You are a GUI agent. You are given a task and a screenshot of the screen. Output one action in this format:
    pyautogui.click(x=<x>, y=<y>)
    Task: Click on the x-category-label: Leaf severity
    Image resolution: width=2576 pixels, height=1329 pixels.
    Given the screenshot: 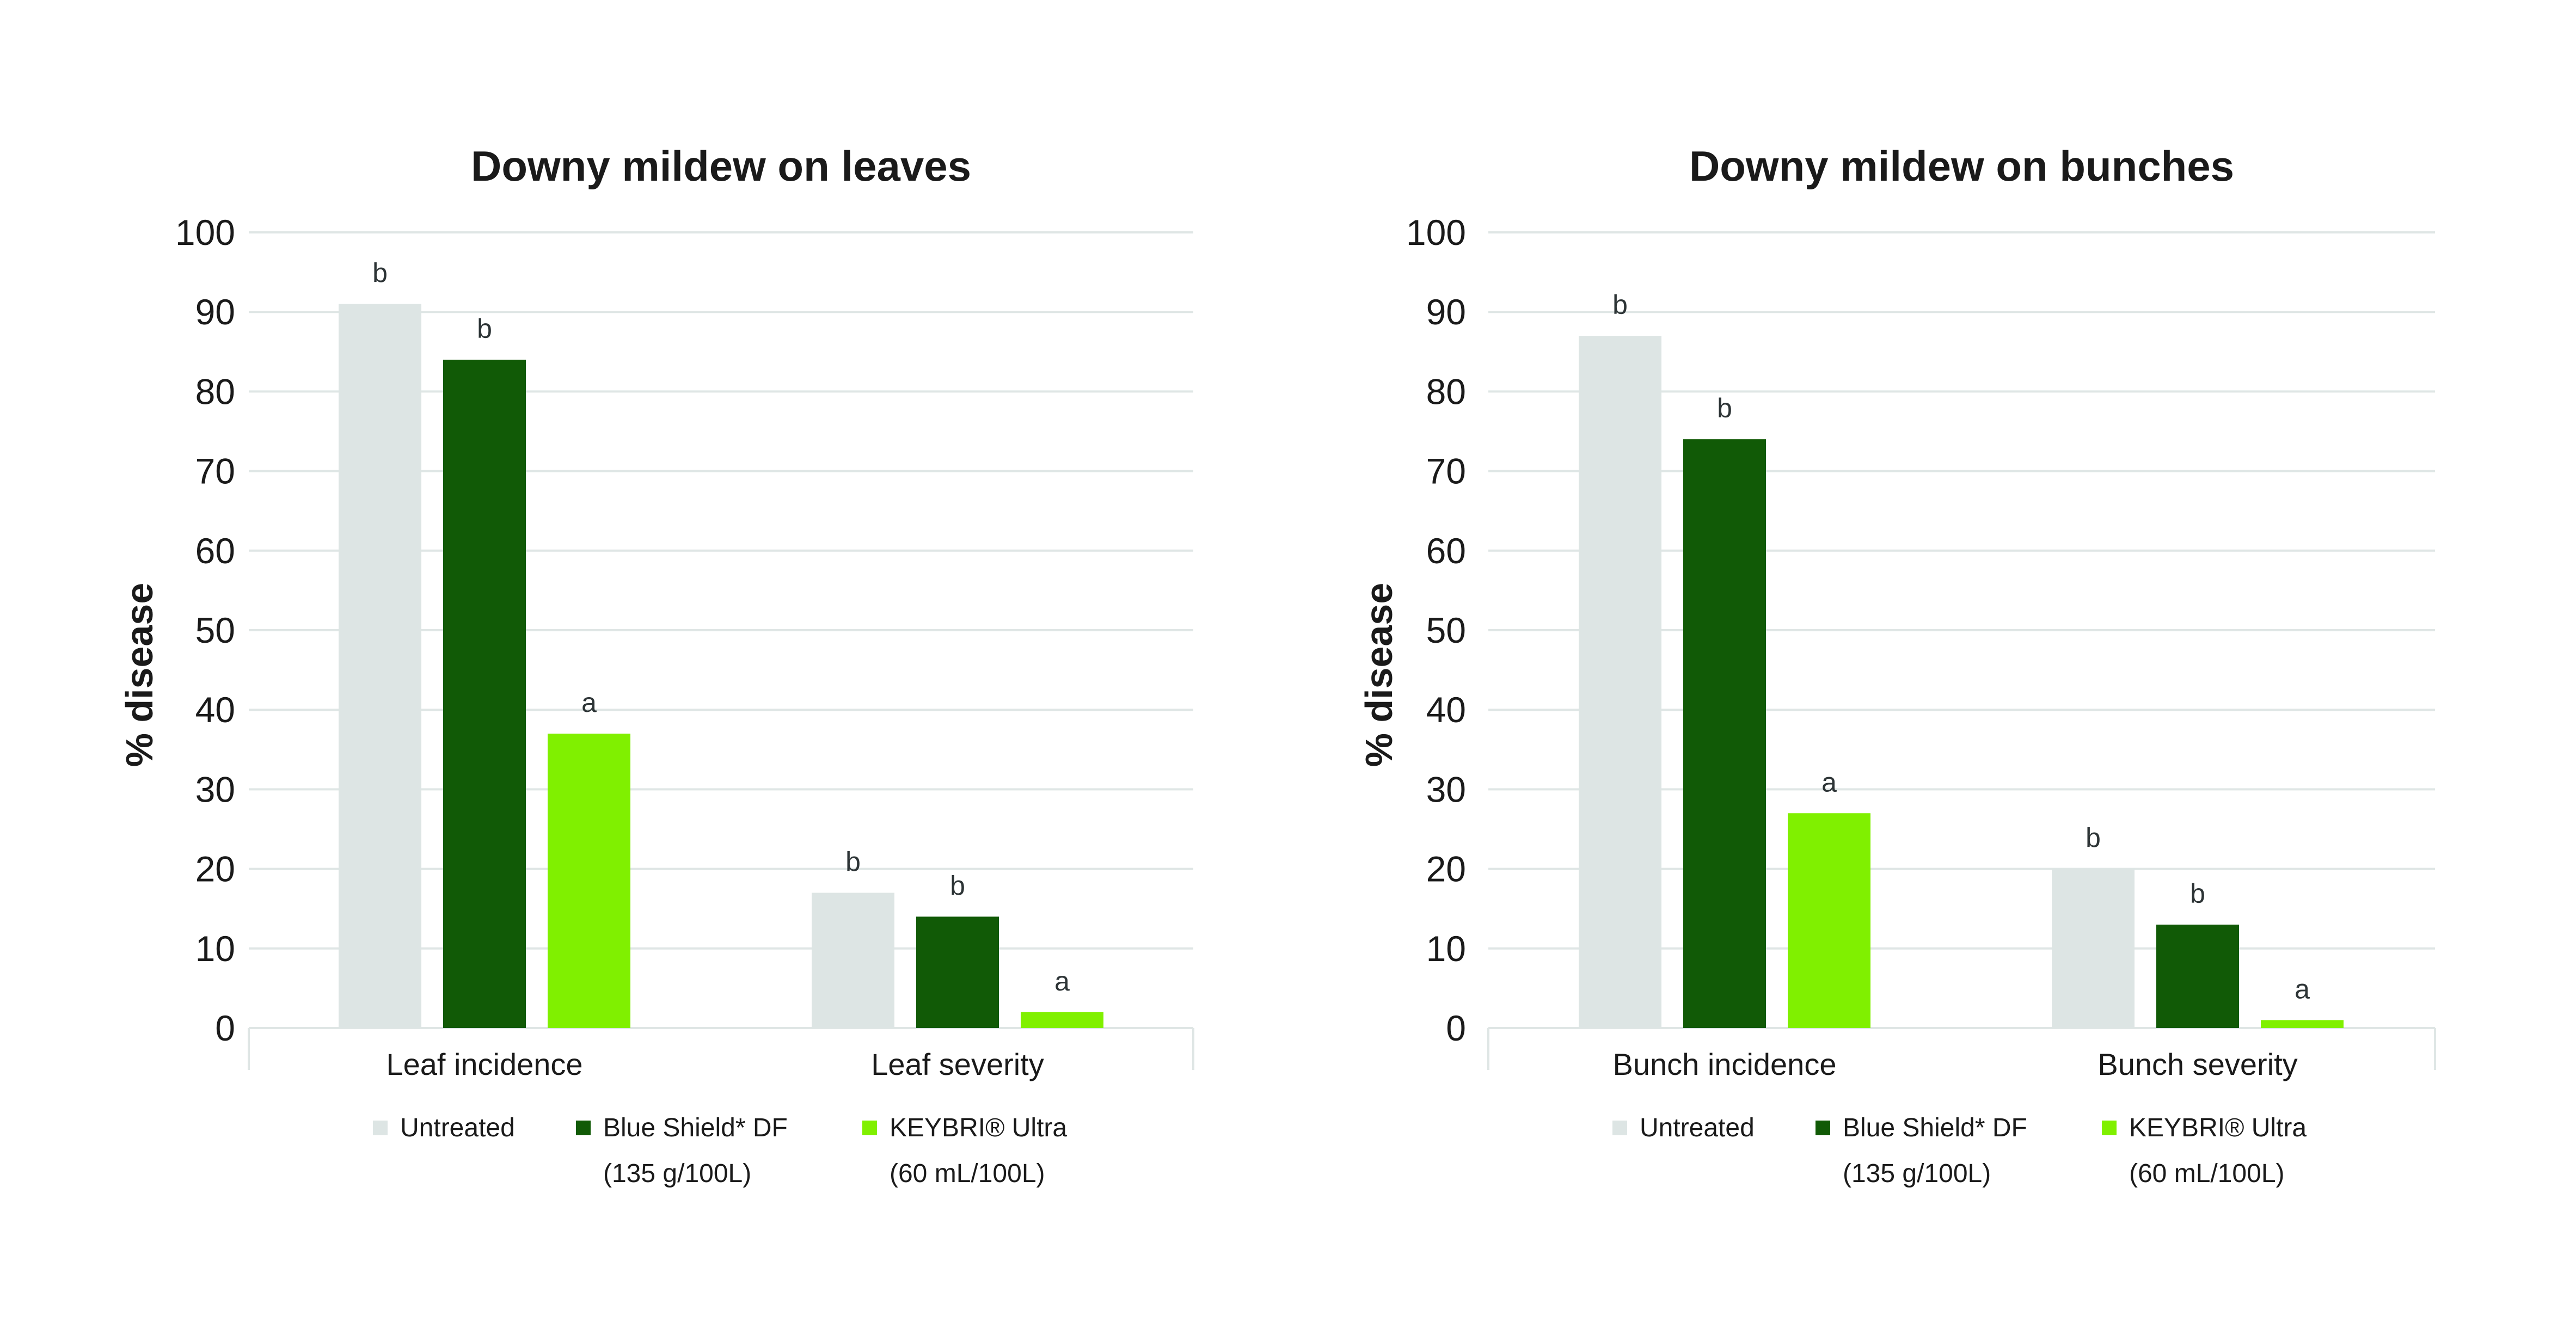 What is the action you would take?
    pyautogui.click(x=957, y=1064)
    